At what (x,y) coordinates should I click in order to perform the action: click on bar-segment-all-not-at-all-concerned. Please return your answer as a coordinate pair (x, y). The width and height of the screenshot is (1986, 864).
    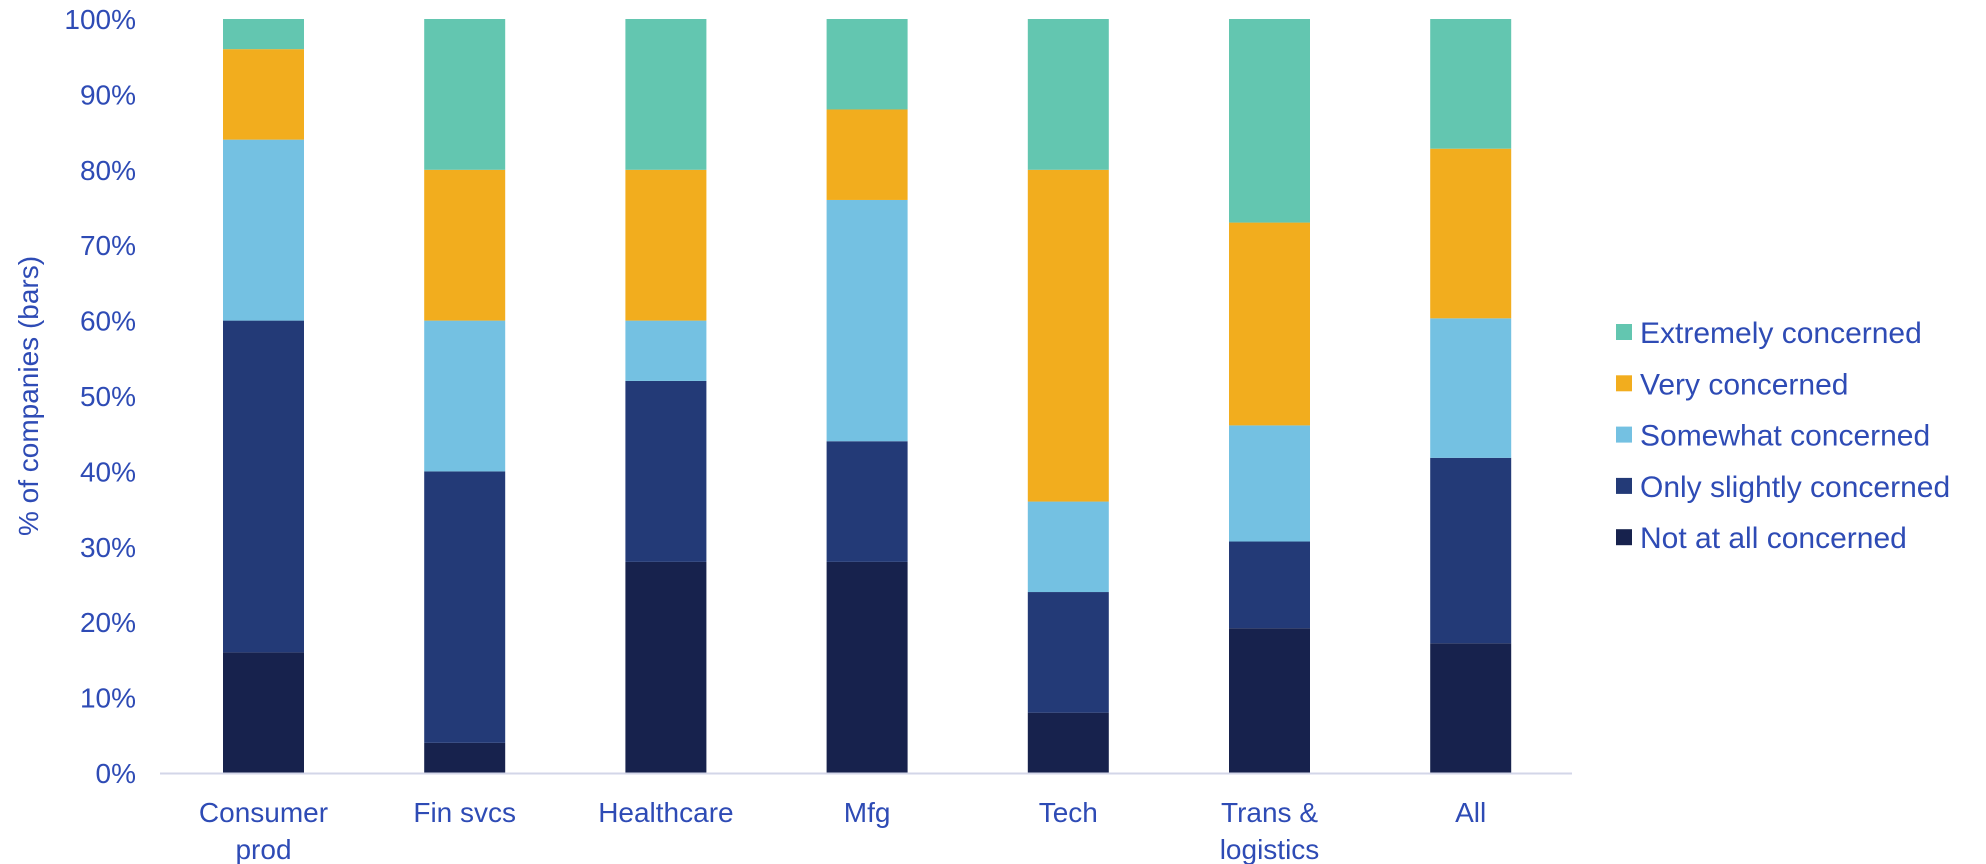
    Looking at the image, I should click on (1471, 708).